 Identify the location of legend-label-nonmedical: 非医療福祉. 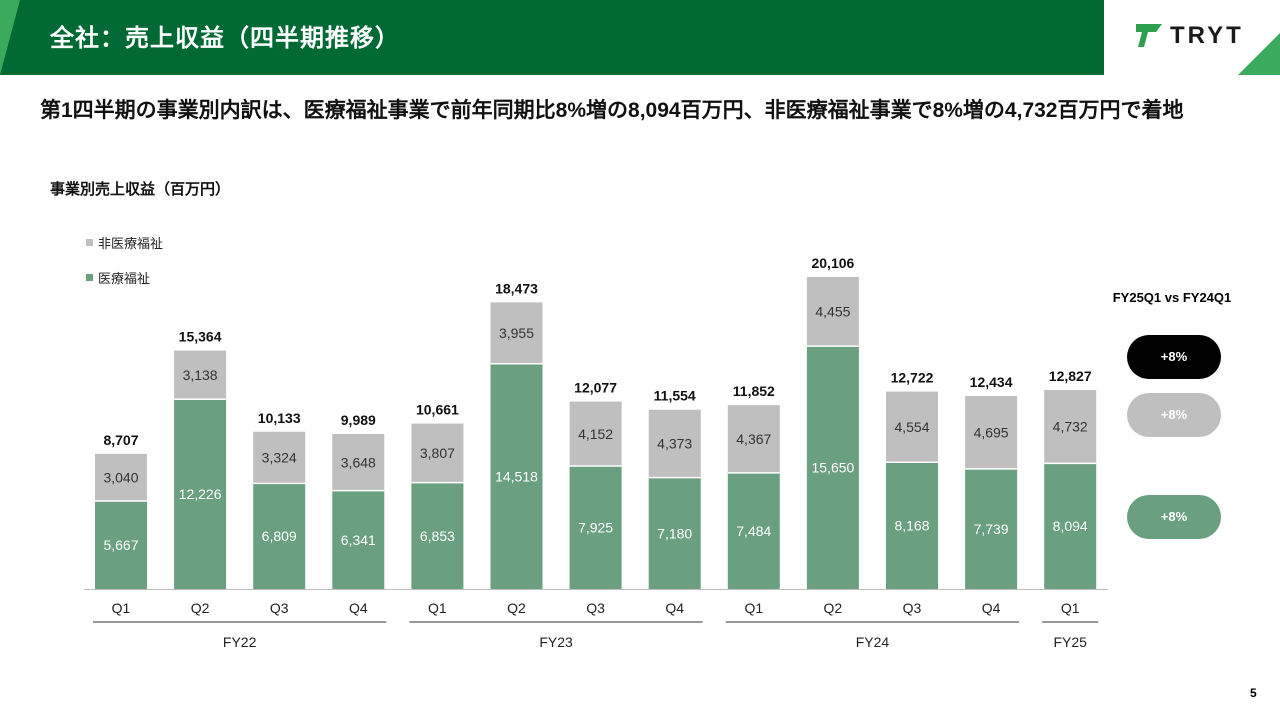
(131, 243).